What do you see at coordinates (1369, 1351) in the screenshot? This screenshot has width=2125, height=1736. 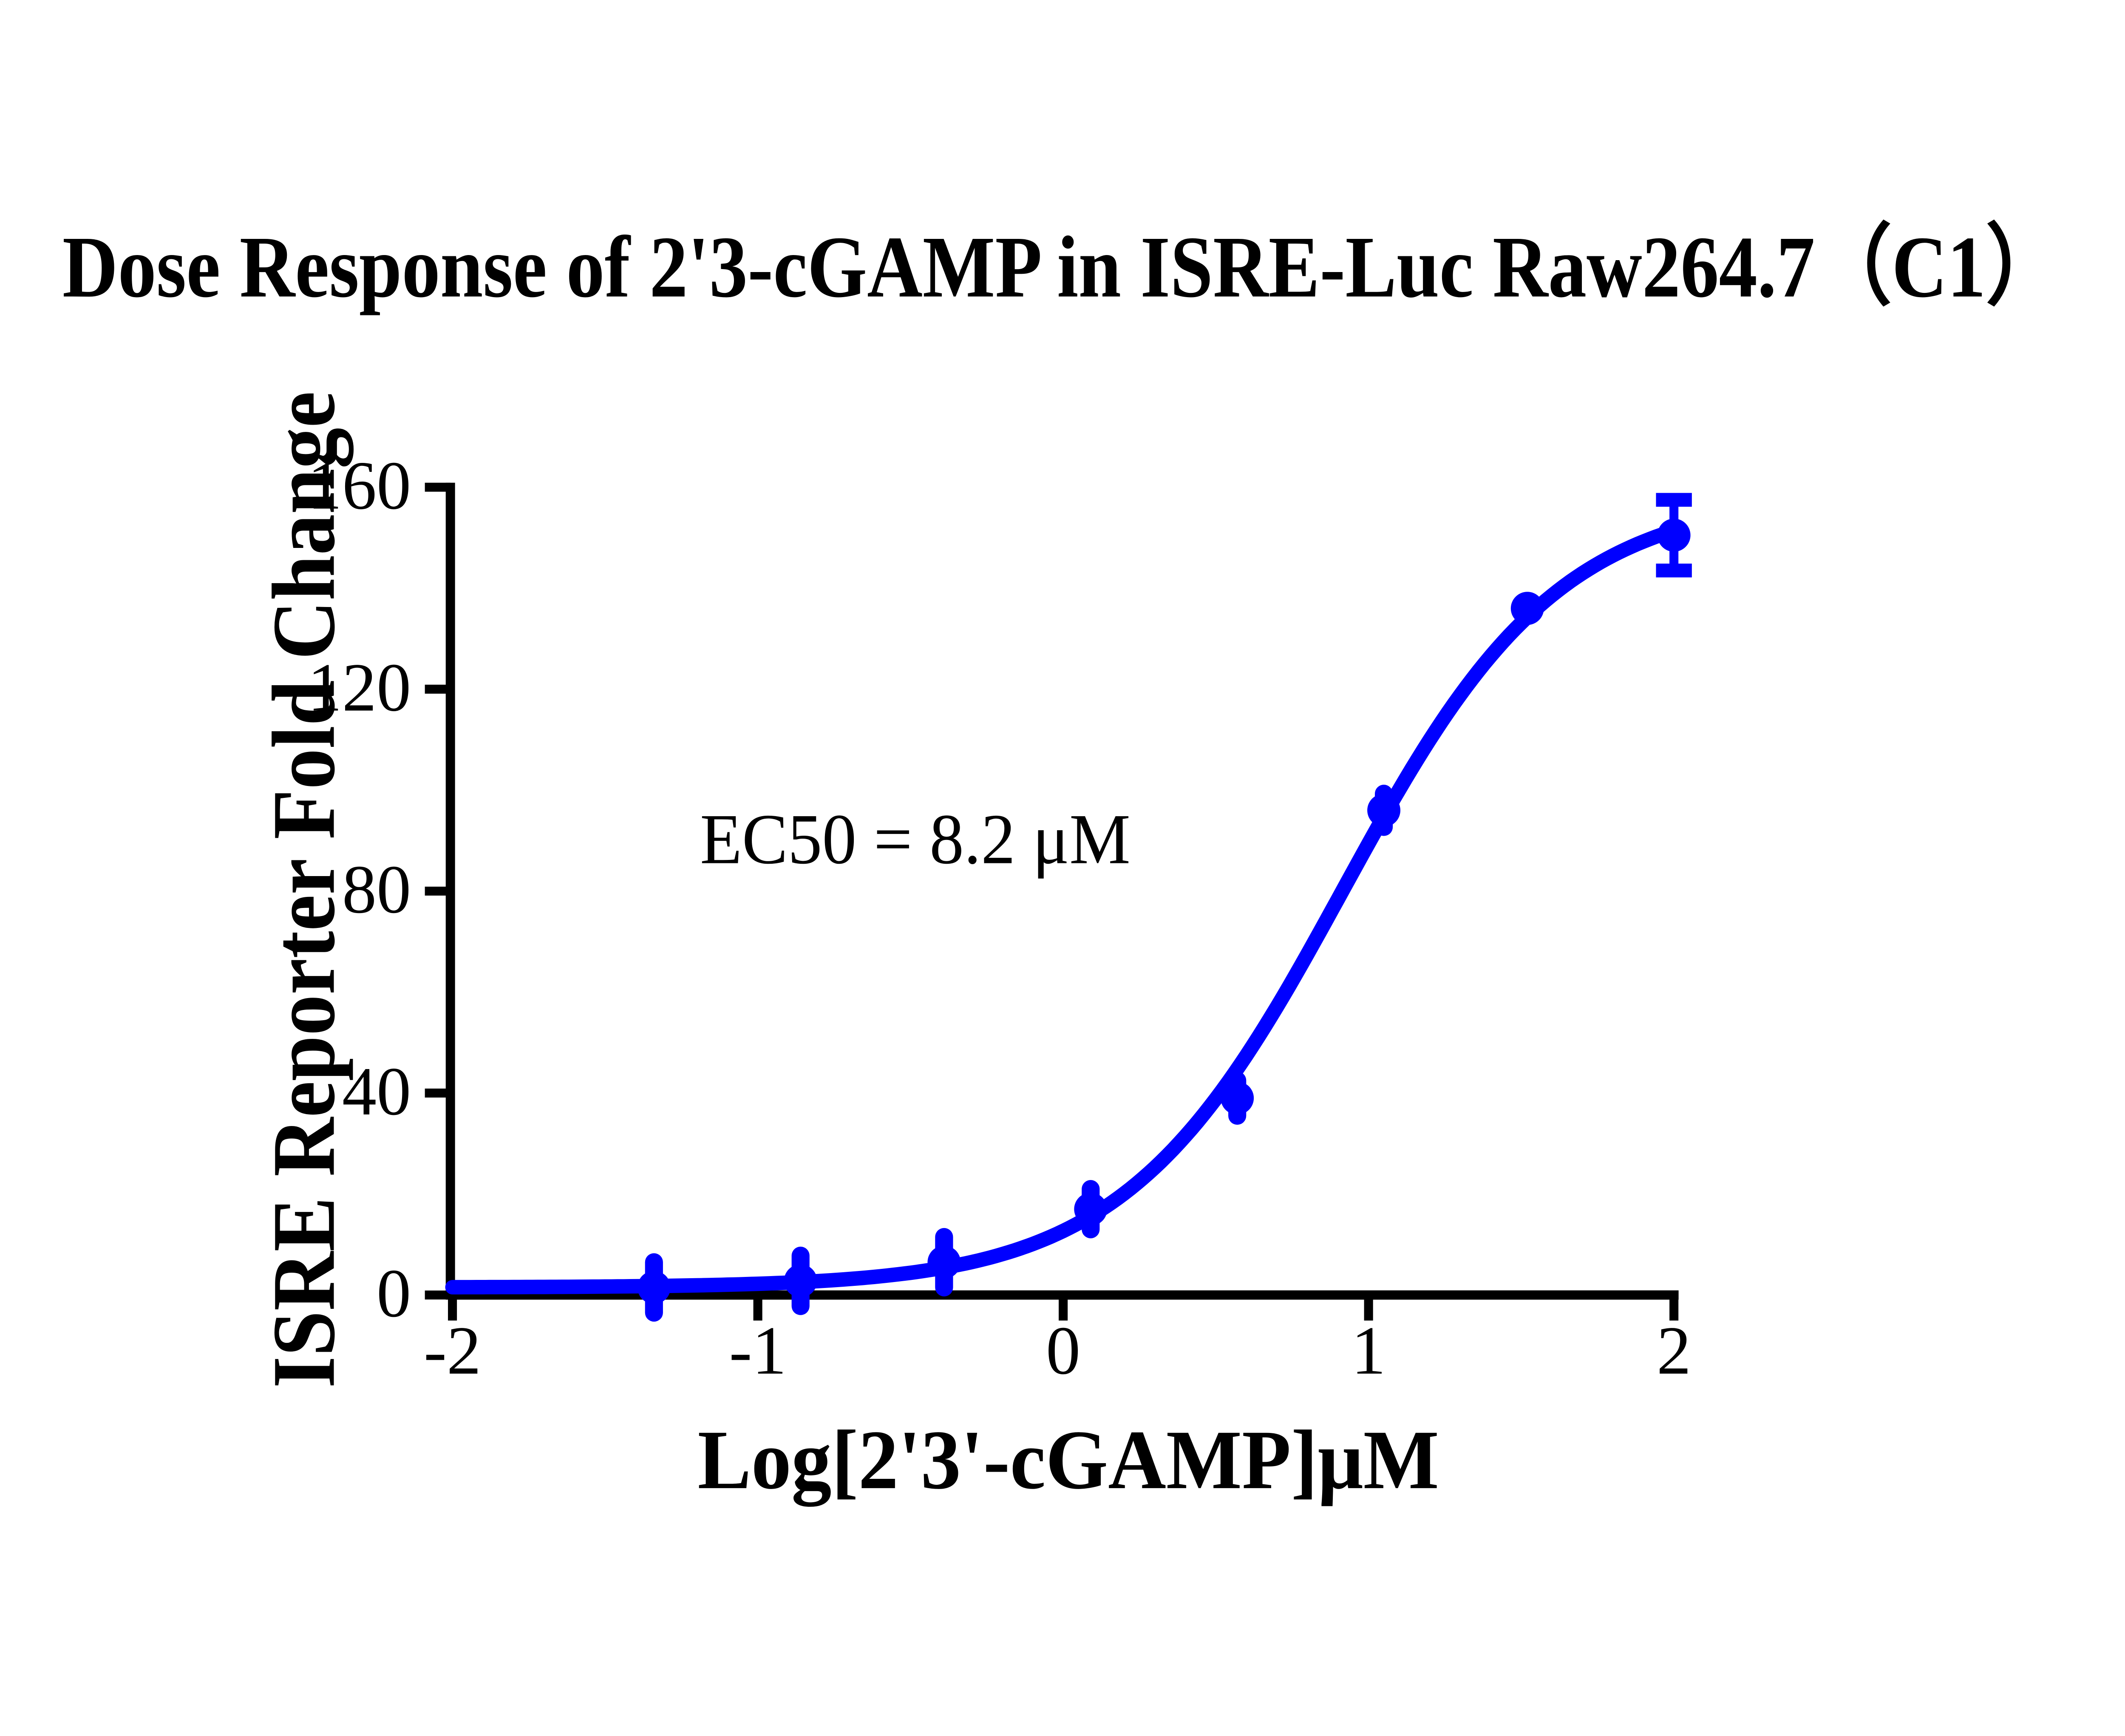 I see `x-tick-label: 1` at bounding box center [1369, 1351].